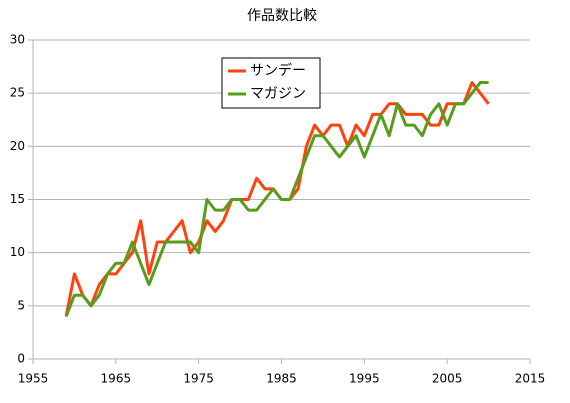  What do you see at coordinates (278, 94) in the screenshot?
I see `legend-label: マガジン` at bounding box center [278, 94].